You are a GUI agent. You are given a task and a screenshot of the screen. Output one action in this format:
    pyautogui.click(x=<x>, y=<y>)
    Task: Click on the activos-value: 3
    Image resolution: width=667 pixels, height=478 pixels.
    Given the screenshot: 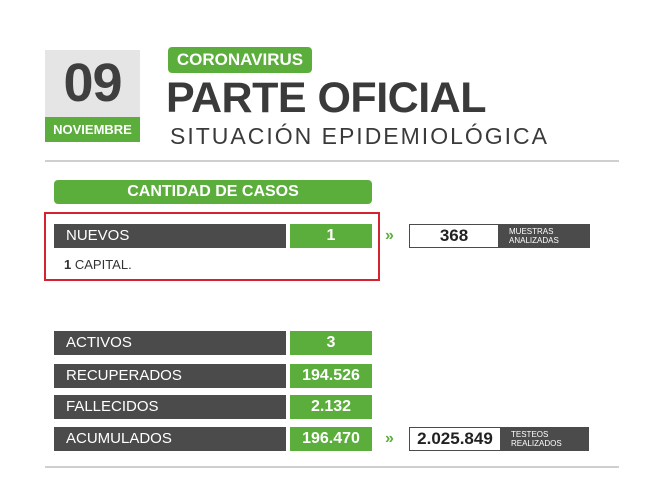 What is the action you would take?
    pyautogui.click(x=331, y=343)
    